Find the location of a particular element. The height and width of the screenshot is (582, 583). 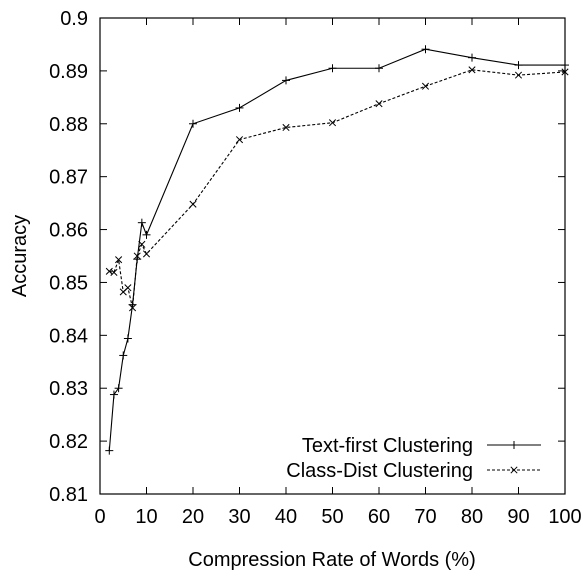

x-tick-label: 40 is located at coordinates (286, 517).